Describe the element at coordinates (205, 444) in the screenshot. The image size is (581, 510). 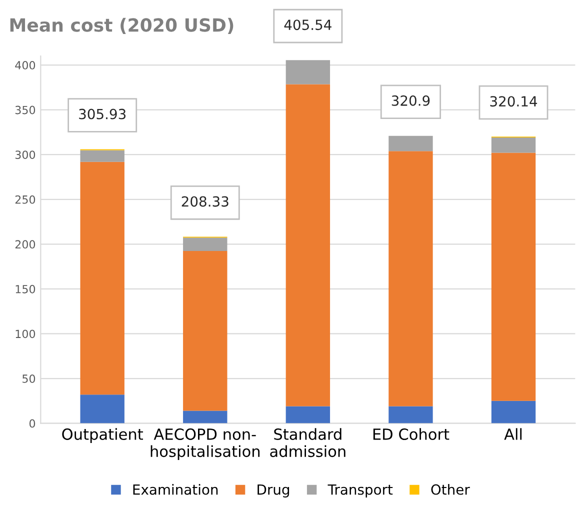
I see `x-tick-label: AECOPD non- hospitalisation` at that location.